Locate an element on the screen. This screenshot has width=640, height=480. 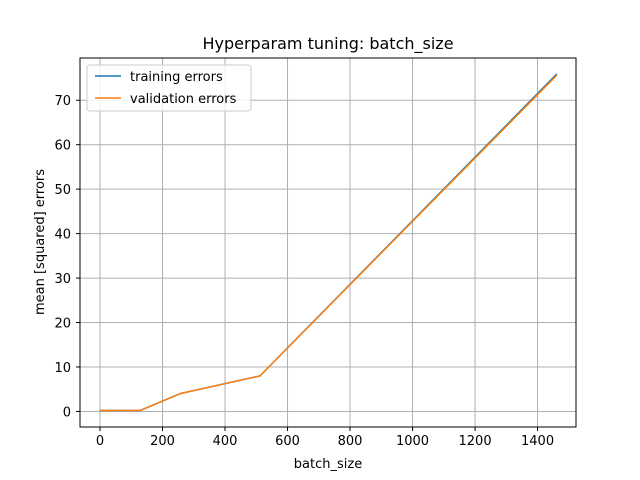
legend-label-training-errors: training errors is located at coordinates (176, 77).